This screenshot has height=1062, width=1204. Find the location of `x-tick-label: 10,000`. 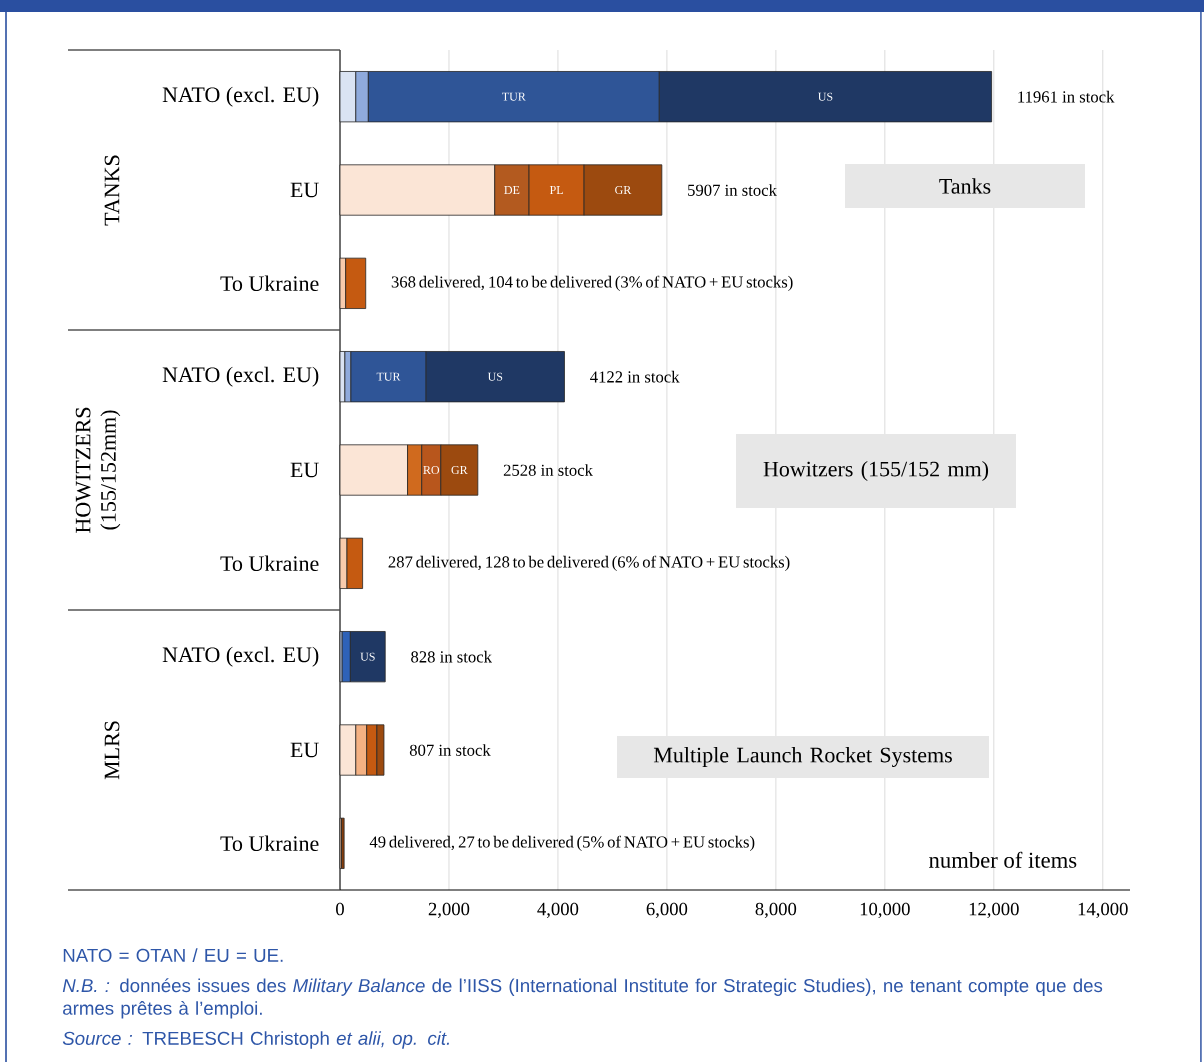

x-tick-label: 10,000 is located at coordinates (885, 910).